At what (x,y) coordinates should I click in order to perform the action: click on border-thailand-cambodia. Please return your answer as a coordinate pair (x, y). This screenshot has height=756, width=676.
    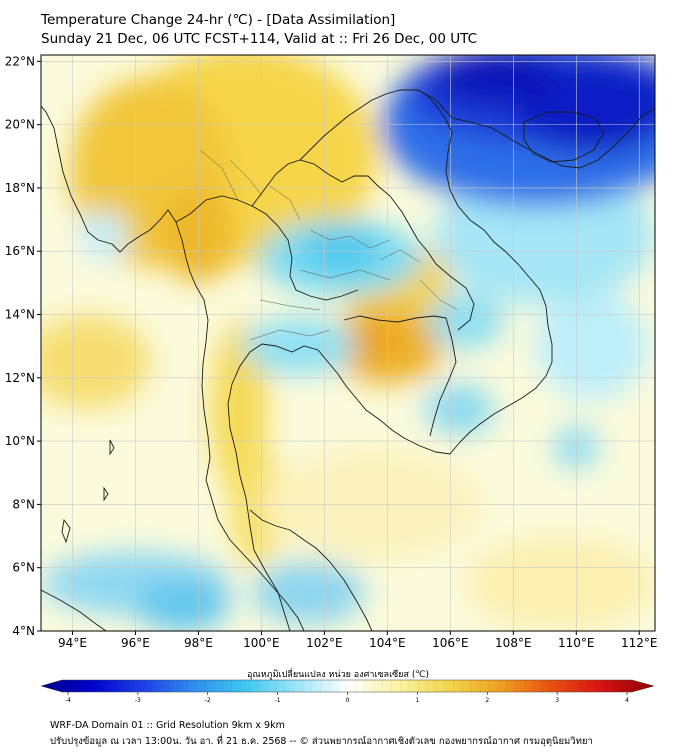
    Looking at the image, I should click on (395, 319).